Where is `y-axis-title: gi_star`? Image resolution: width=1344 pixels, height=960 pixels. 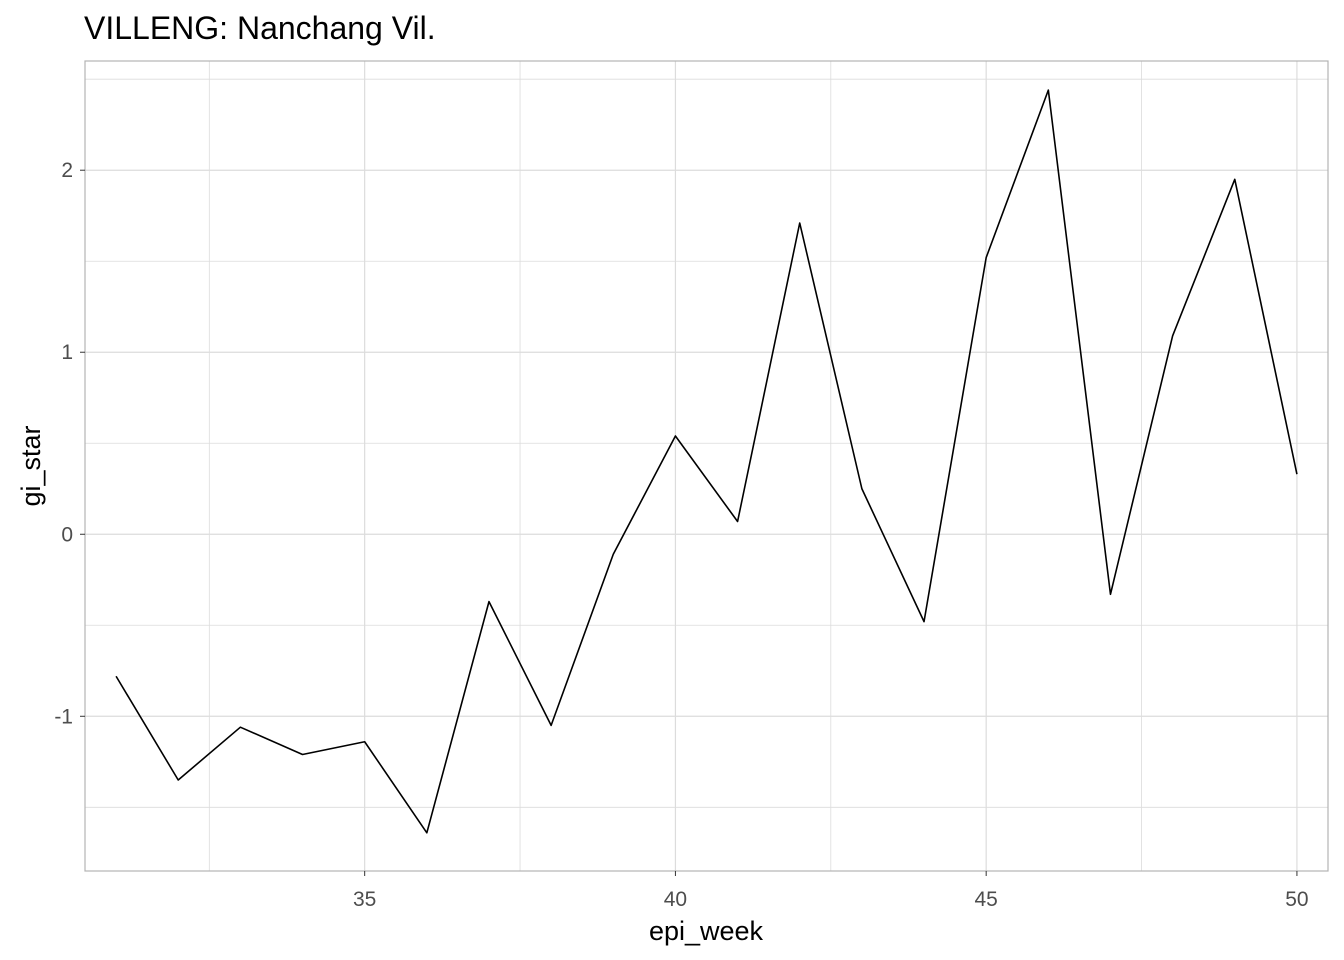
y-axis-title: gi_star is located at coordinates (31, 465).